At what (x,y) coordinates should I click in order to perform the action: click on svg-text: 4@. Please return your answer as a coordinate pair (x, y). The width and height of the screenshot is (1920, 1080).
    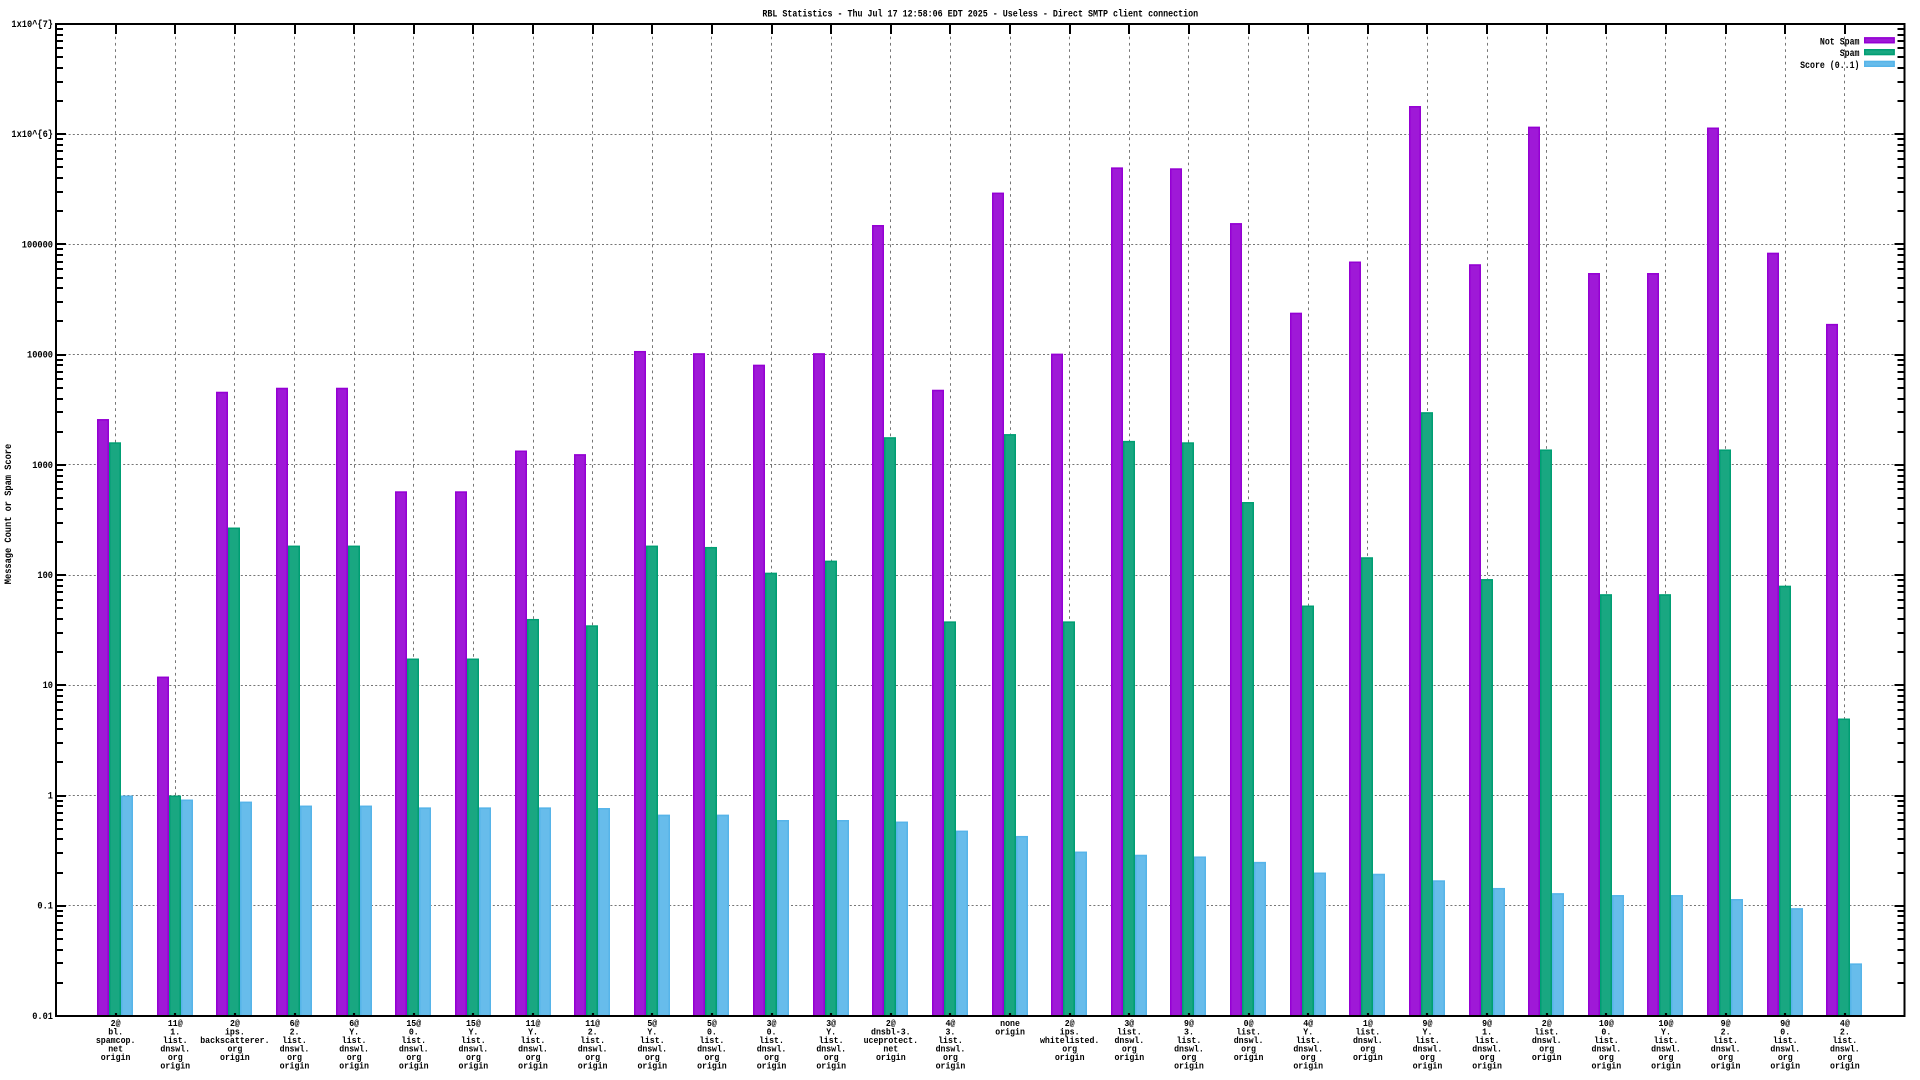
    Looking at the image, I should click on (1845, 1023).